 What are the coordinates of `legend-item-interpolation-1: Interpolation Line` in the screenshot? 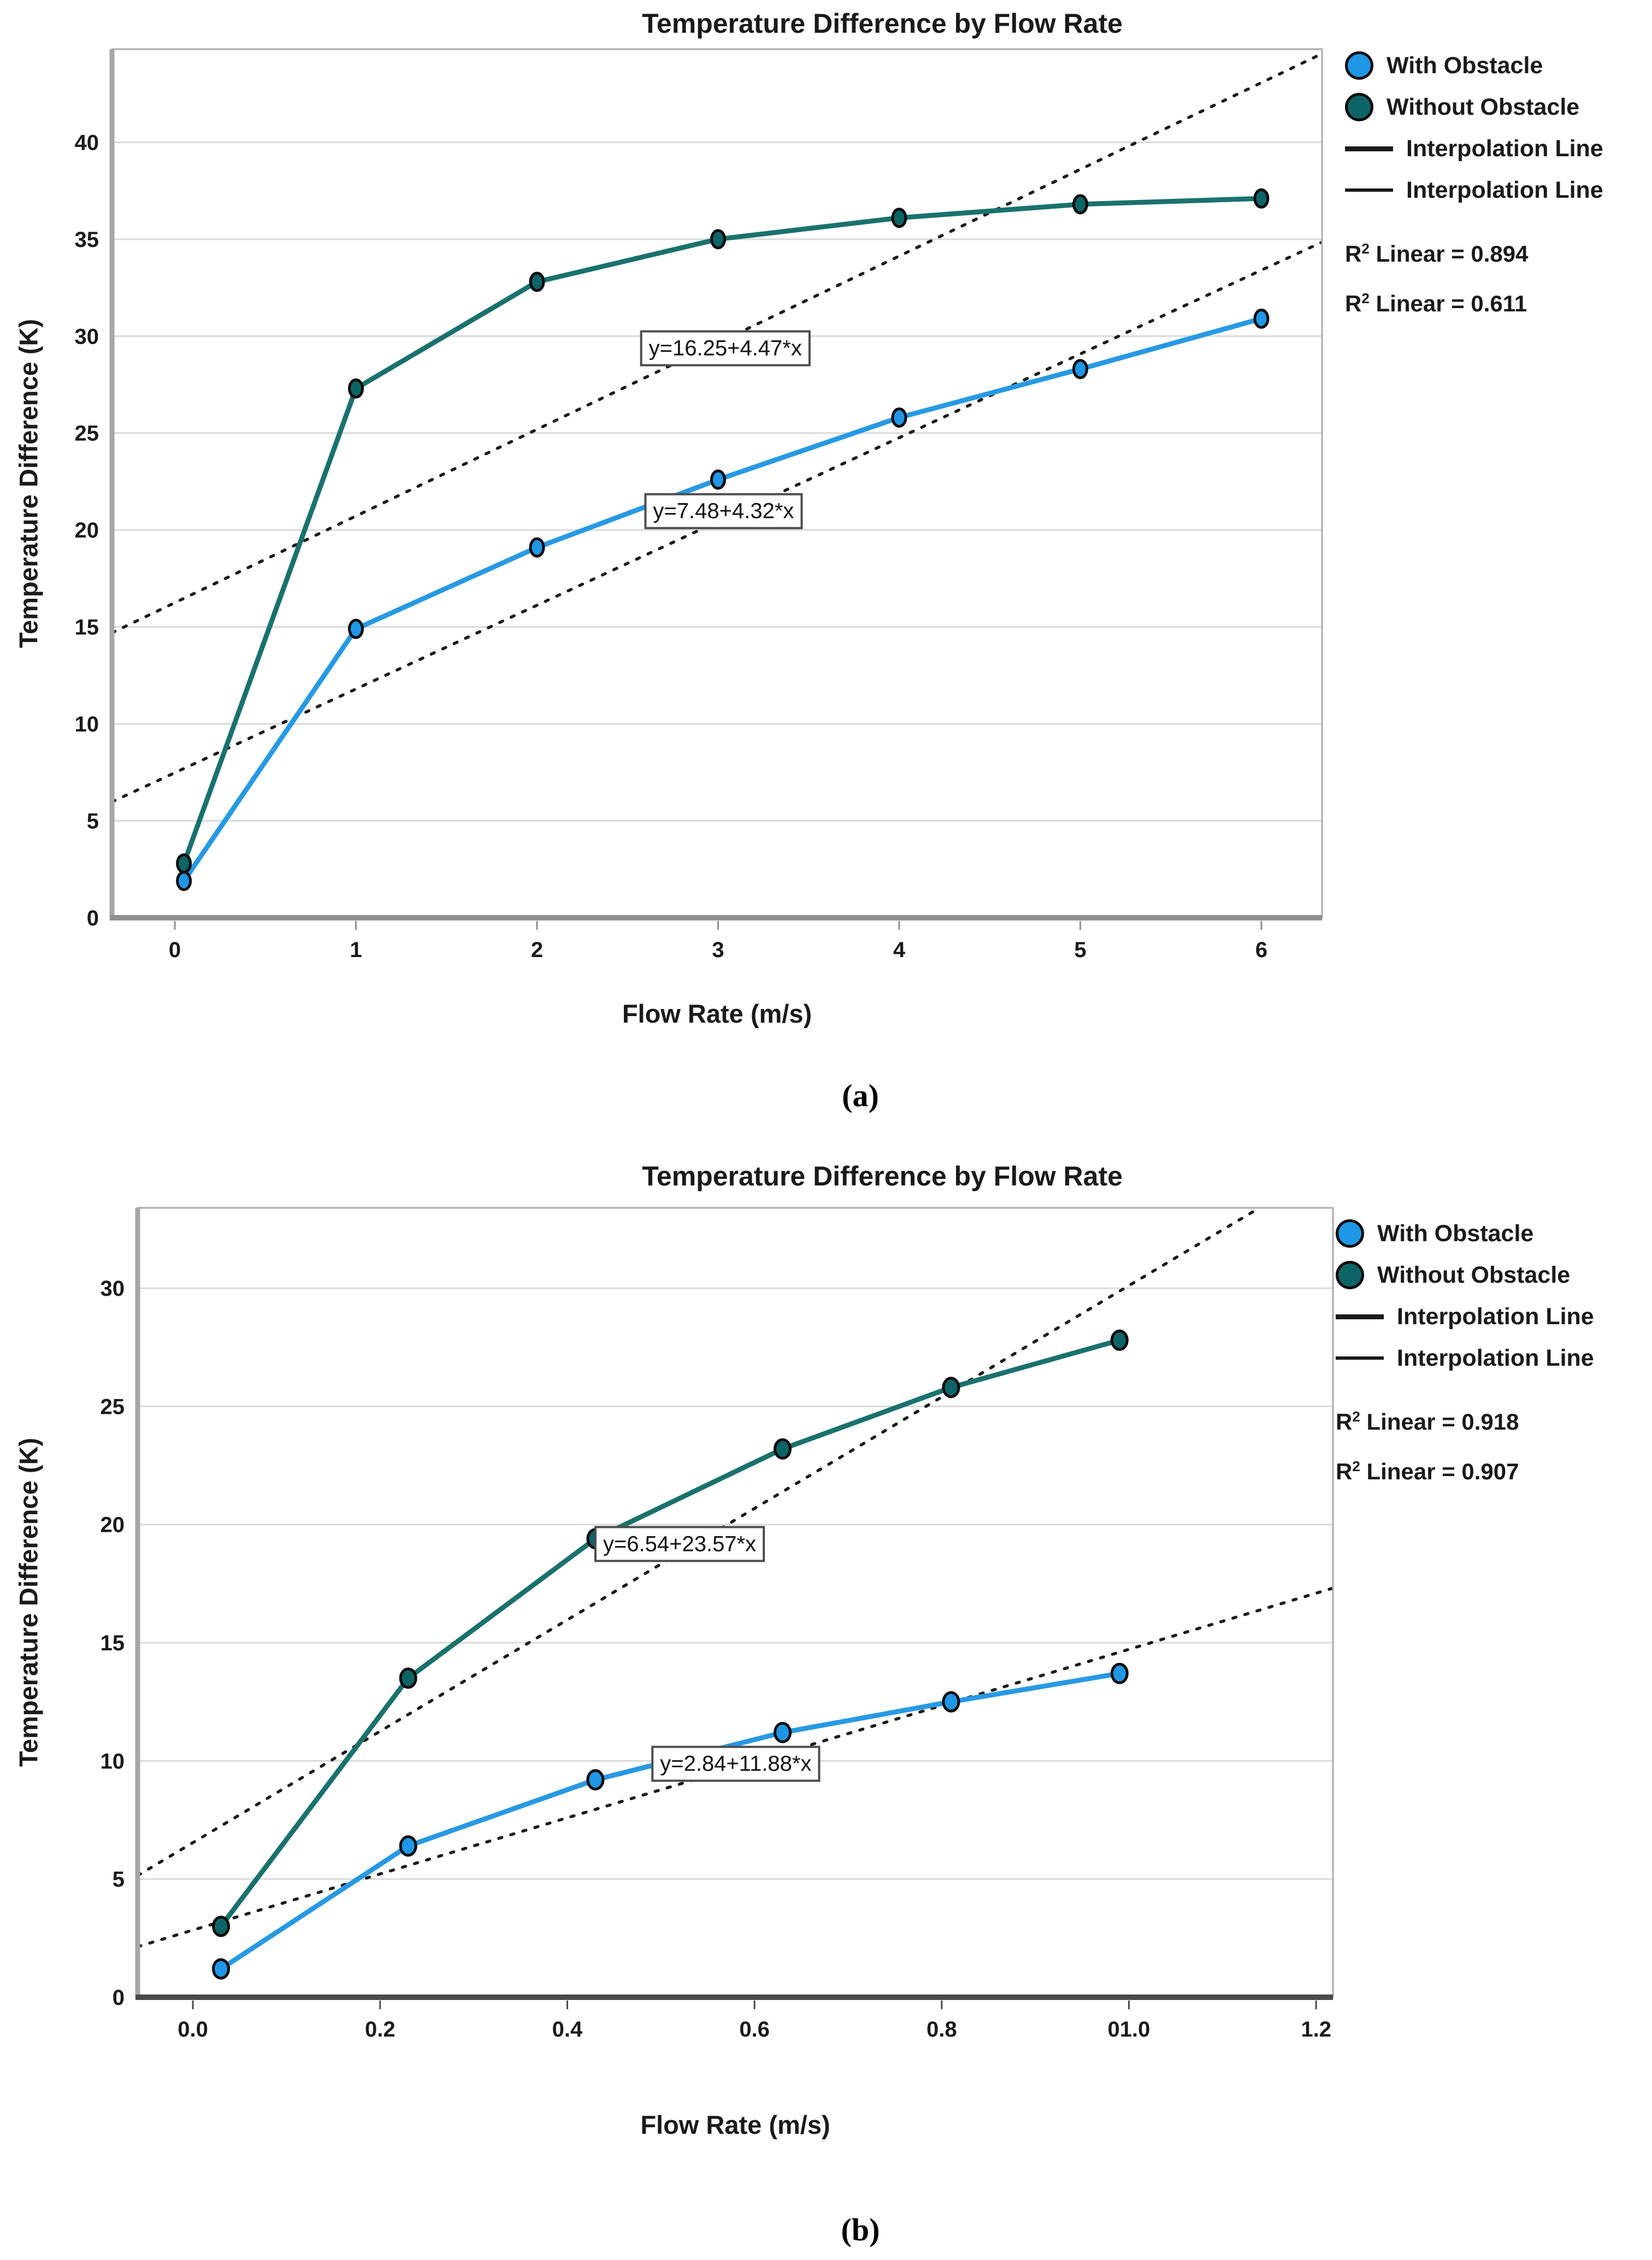 It's located at (1498, 148).